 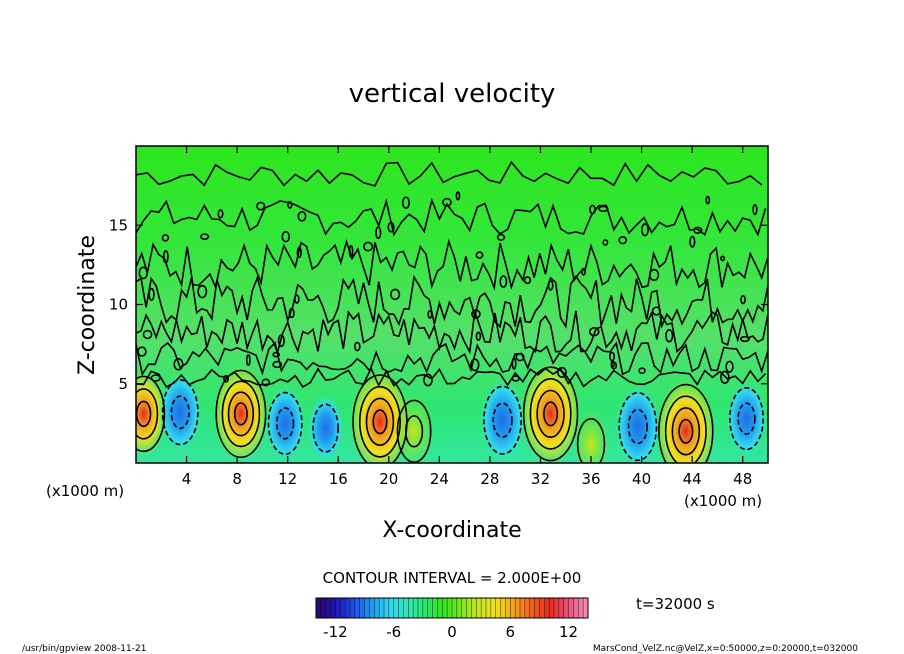 I want to click on colorbar-tick-label: 0, so click(x=452, y=632).